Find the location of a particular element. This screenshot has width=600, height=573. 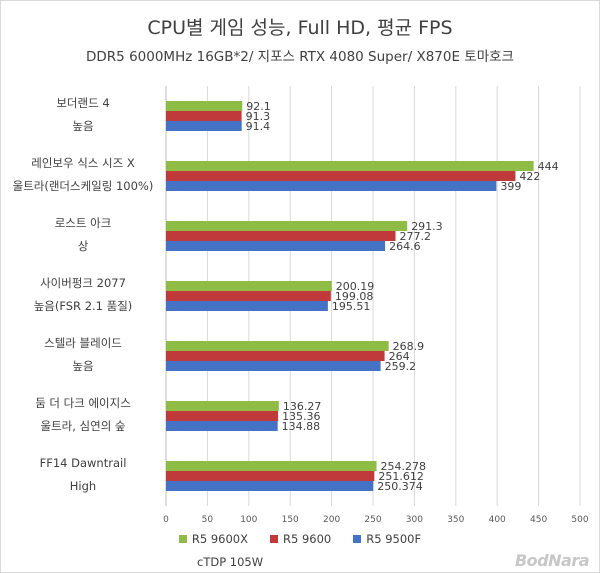

category-label-line2: 울트라, 심연의 숲 is located at coordinates (82, 426).